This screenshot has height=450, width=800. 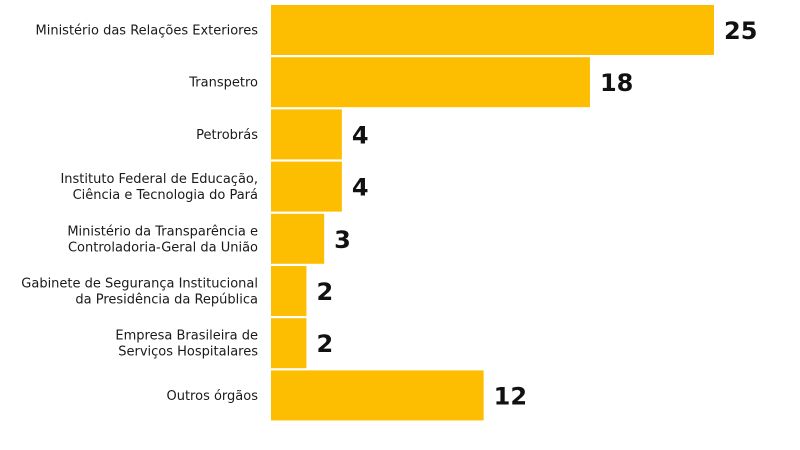 What do you see at coordinates (616, 83) in the screenshot?
I see `value-label-1: 18` at bounding box center [616, 83].